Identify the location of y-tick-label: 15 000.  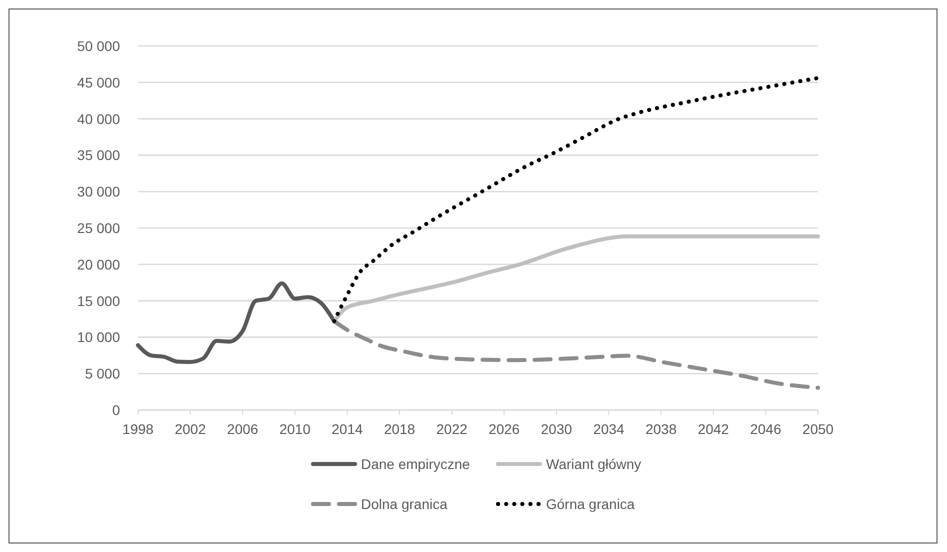
(98, 300).